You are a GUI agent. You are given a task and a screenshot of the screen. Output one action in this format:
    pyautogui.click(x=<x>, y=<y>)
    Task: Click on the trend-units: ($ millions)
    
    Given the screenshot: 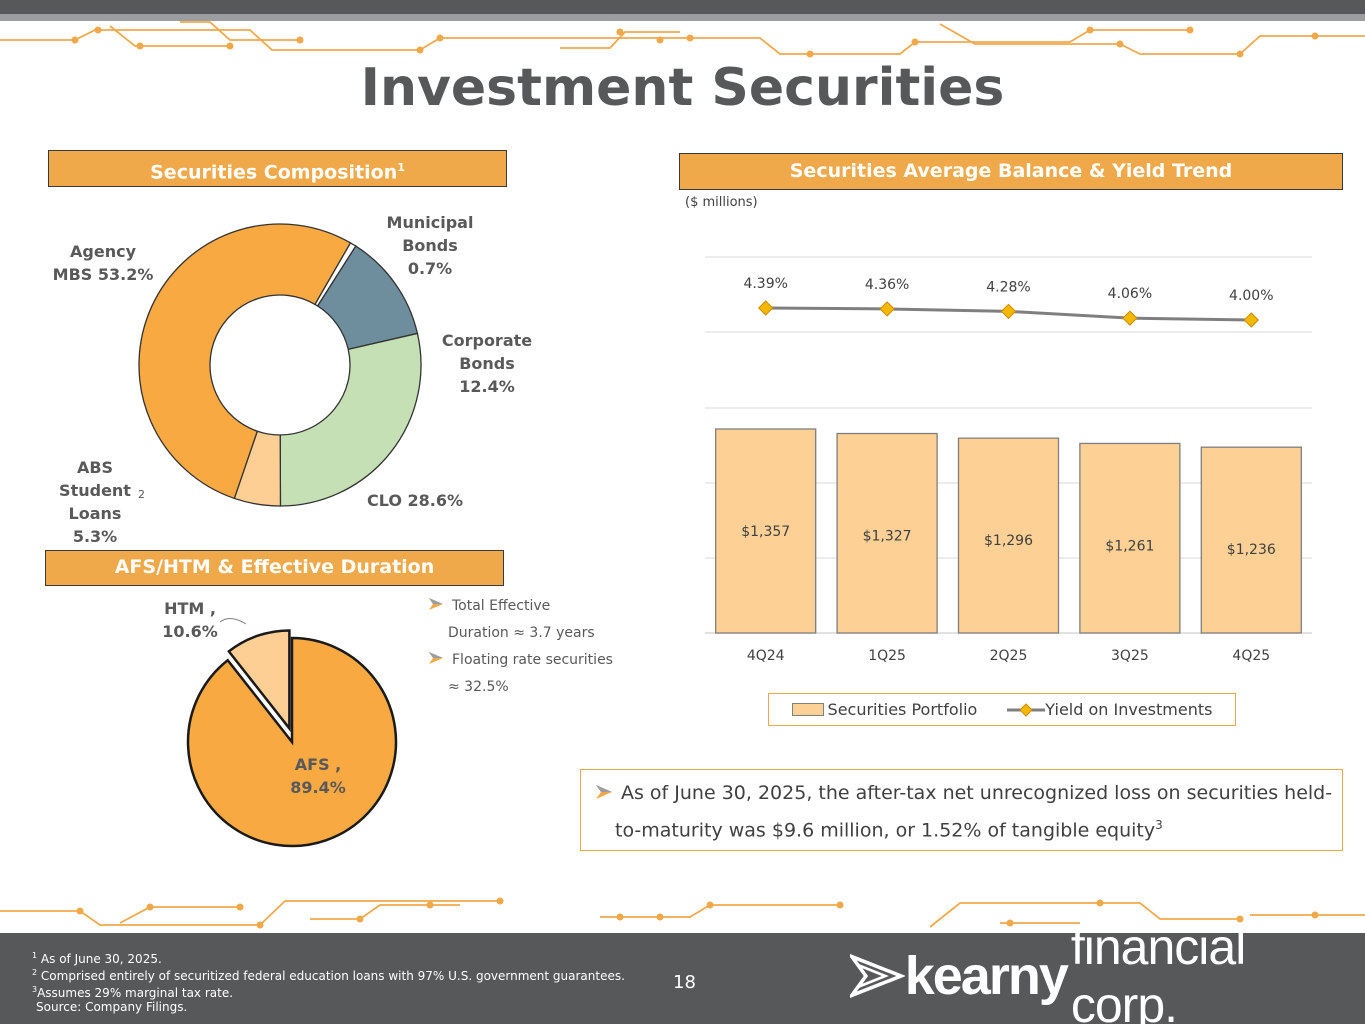 What is the action you would take?
    pyautogui.click(x=721, y=202)
    